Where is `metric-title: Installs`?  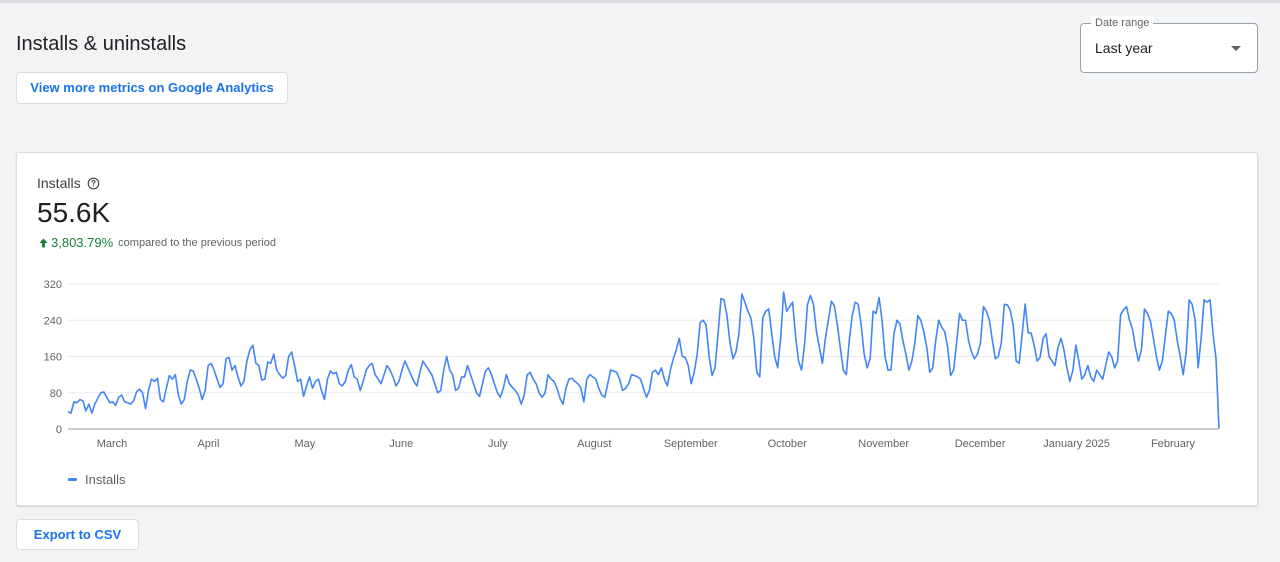
metric-title: Installs is located at coordinates (68, 183).